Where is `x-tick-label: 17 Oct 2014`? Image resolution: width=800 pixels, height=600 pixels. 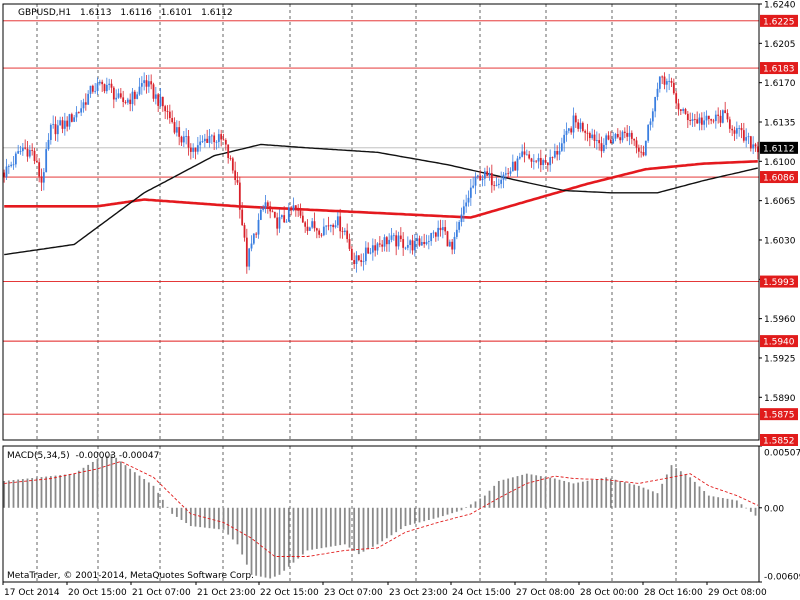
x-tick-label: 17 Oct 2014 is located at coordinates (32, 593).